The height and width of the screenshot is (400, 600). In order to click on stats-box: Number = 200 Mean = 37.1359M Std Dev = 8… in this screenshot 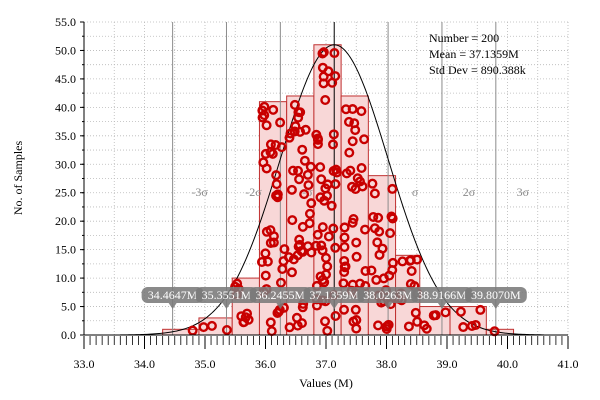, I will do `click(477, 54)`.